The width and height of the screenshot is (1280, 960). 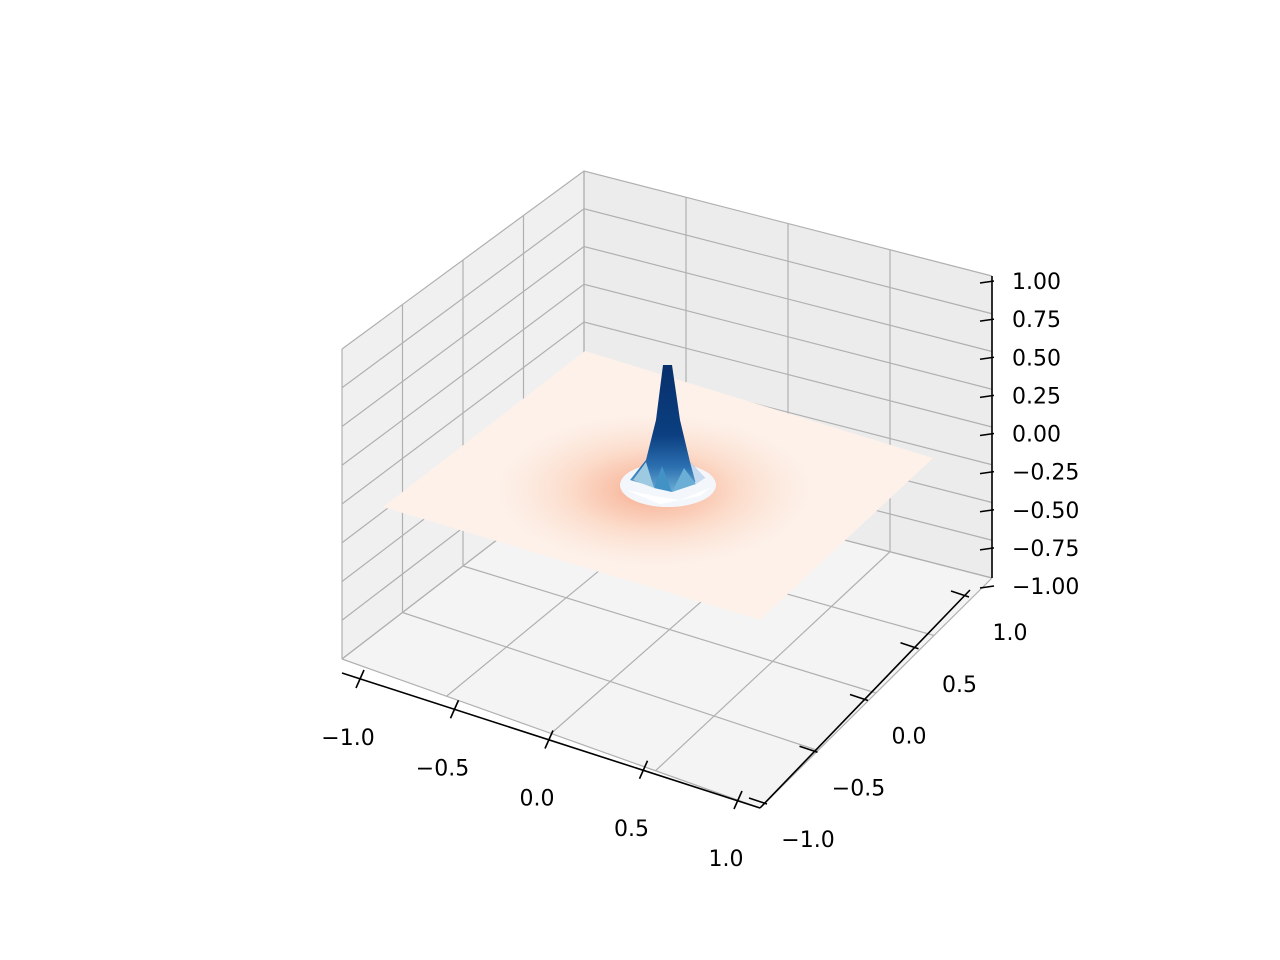 I want to click on x-tick-label: −1.0, so click(x=347, y=738).